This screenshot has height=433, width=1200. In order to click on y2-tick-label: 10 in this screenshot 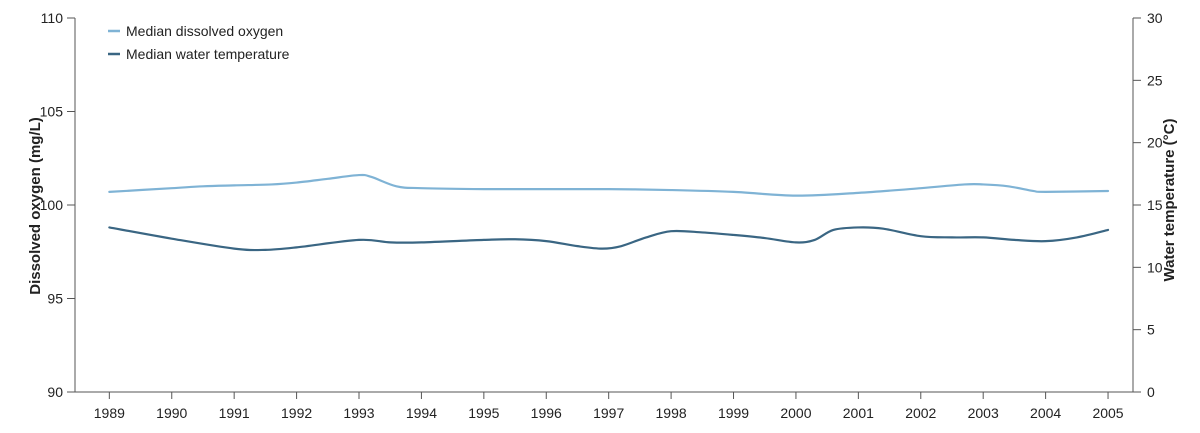, I will do `click(1155, 267)`.